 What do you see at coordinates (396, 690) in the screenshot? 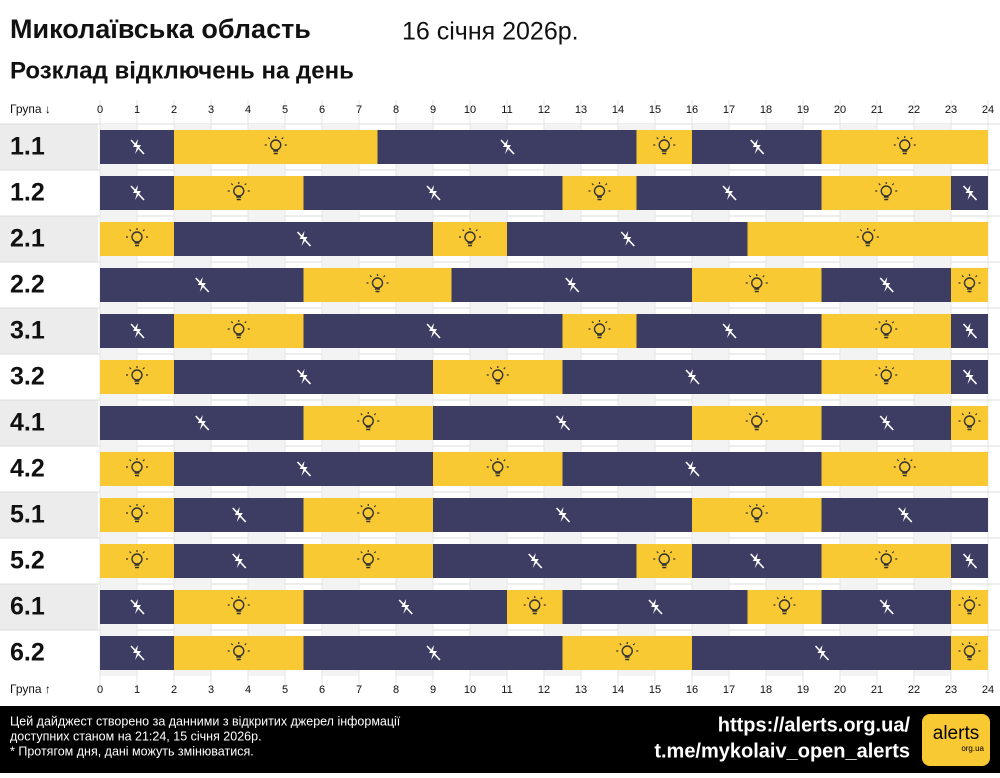
I see `x-tick-label: 8` at bounding box center [396, 690].